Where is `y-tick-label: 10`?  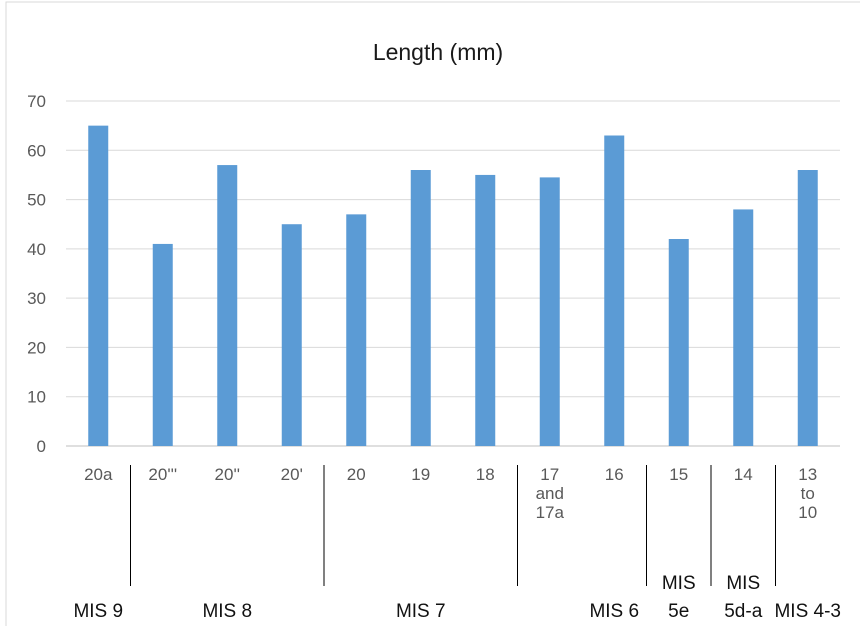
y-tick-label: 10 is located at coordinates (36, 397).